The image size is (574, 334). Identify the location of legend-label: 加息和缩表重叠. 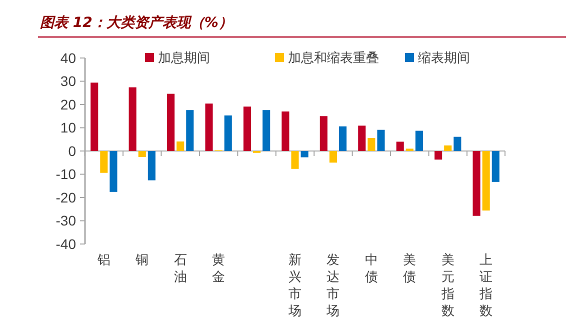
(333, 58).